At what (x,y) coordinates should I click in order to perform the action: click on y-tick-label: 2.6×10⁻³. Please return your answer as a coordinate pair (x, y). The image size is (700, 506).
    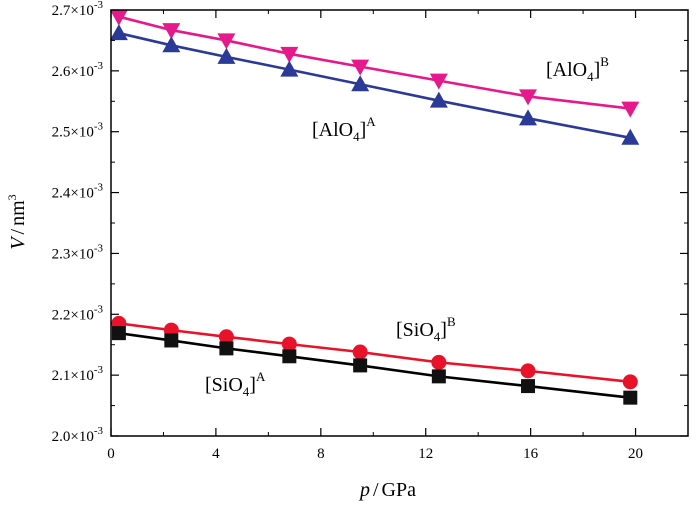
    Looking at the image, I should click on (78, 70).